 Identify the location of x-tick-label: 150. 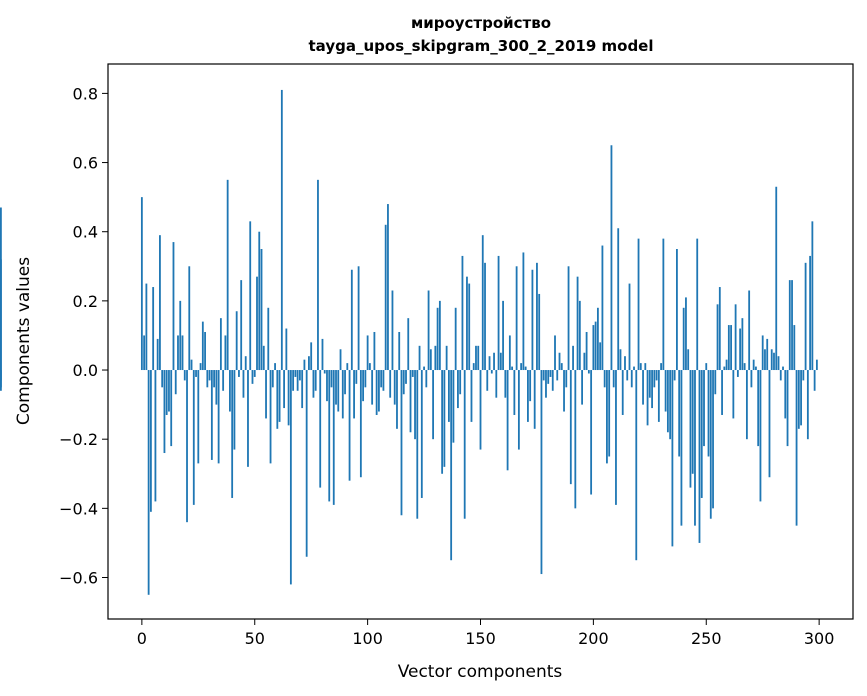
(480, 638).